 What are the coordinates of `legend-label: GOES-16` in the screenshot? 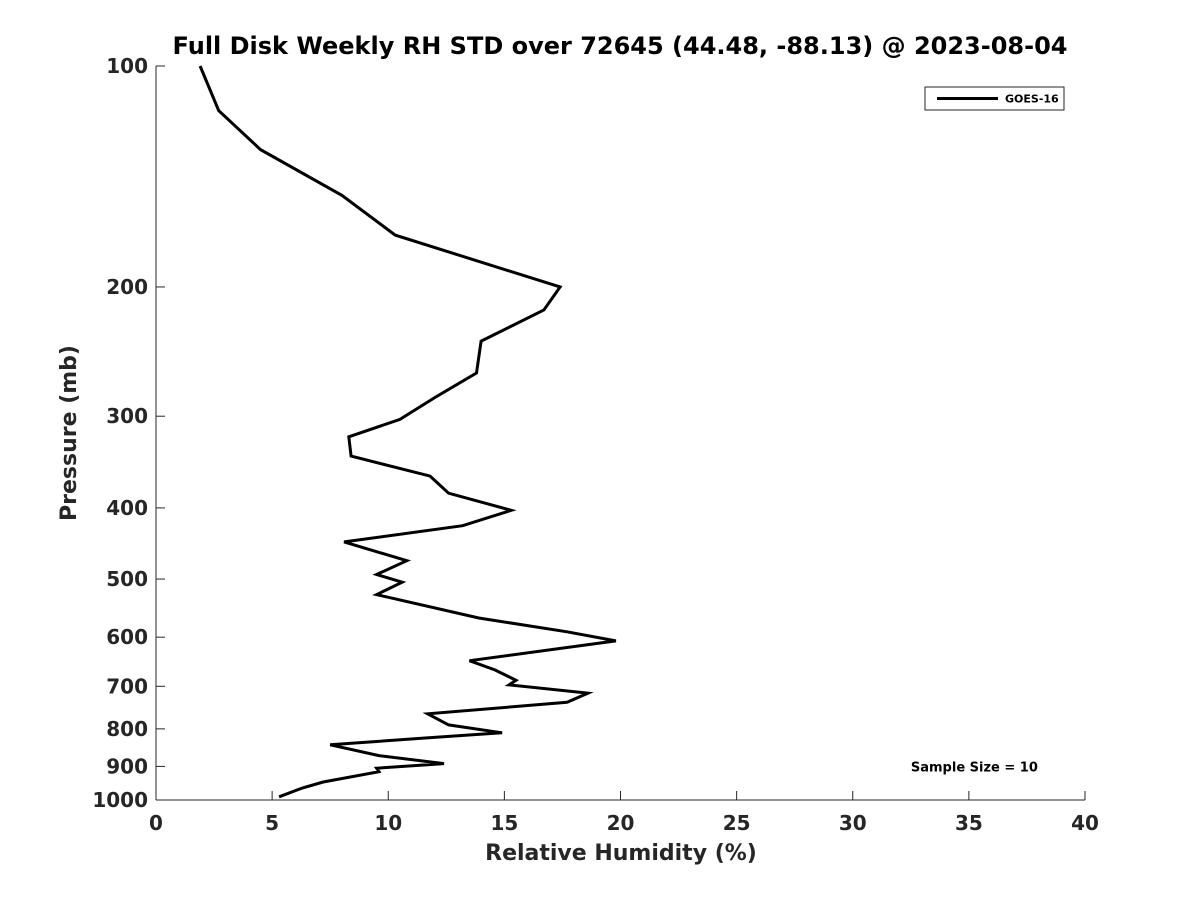 It's located at (1032, 99).